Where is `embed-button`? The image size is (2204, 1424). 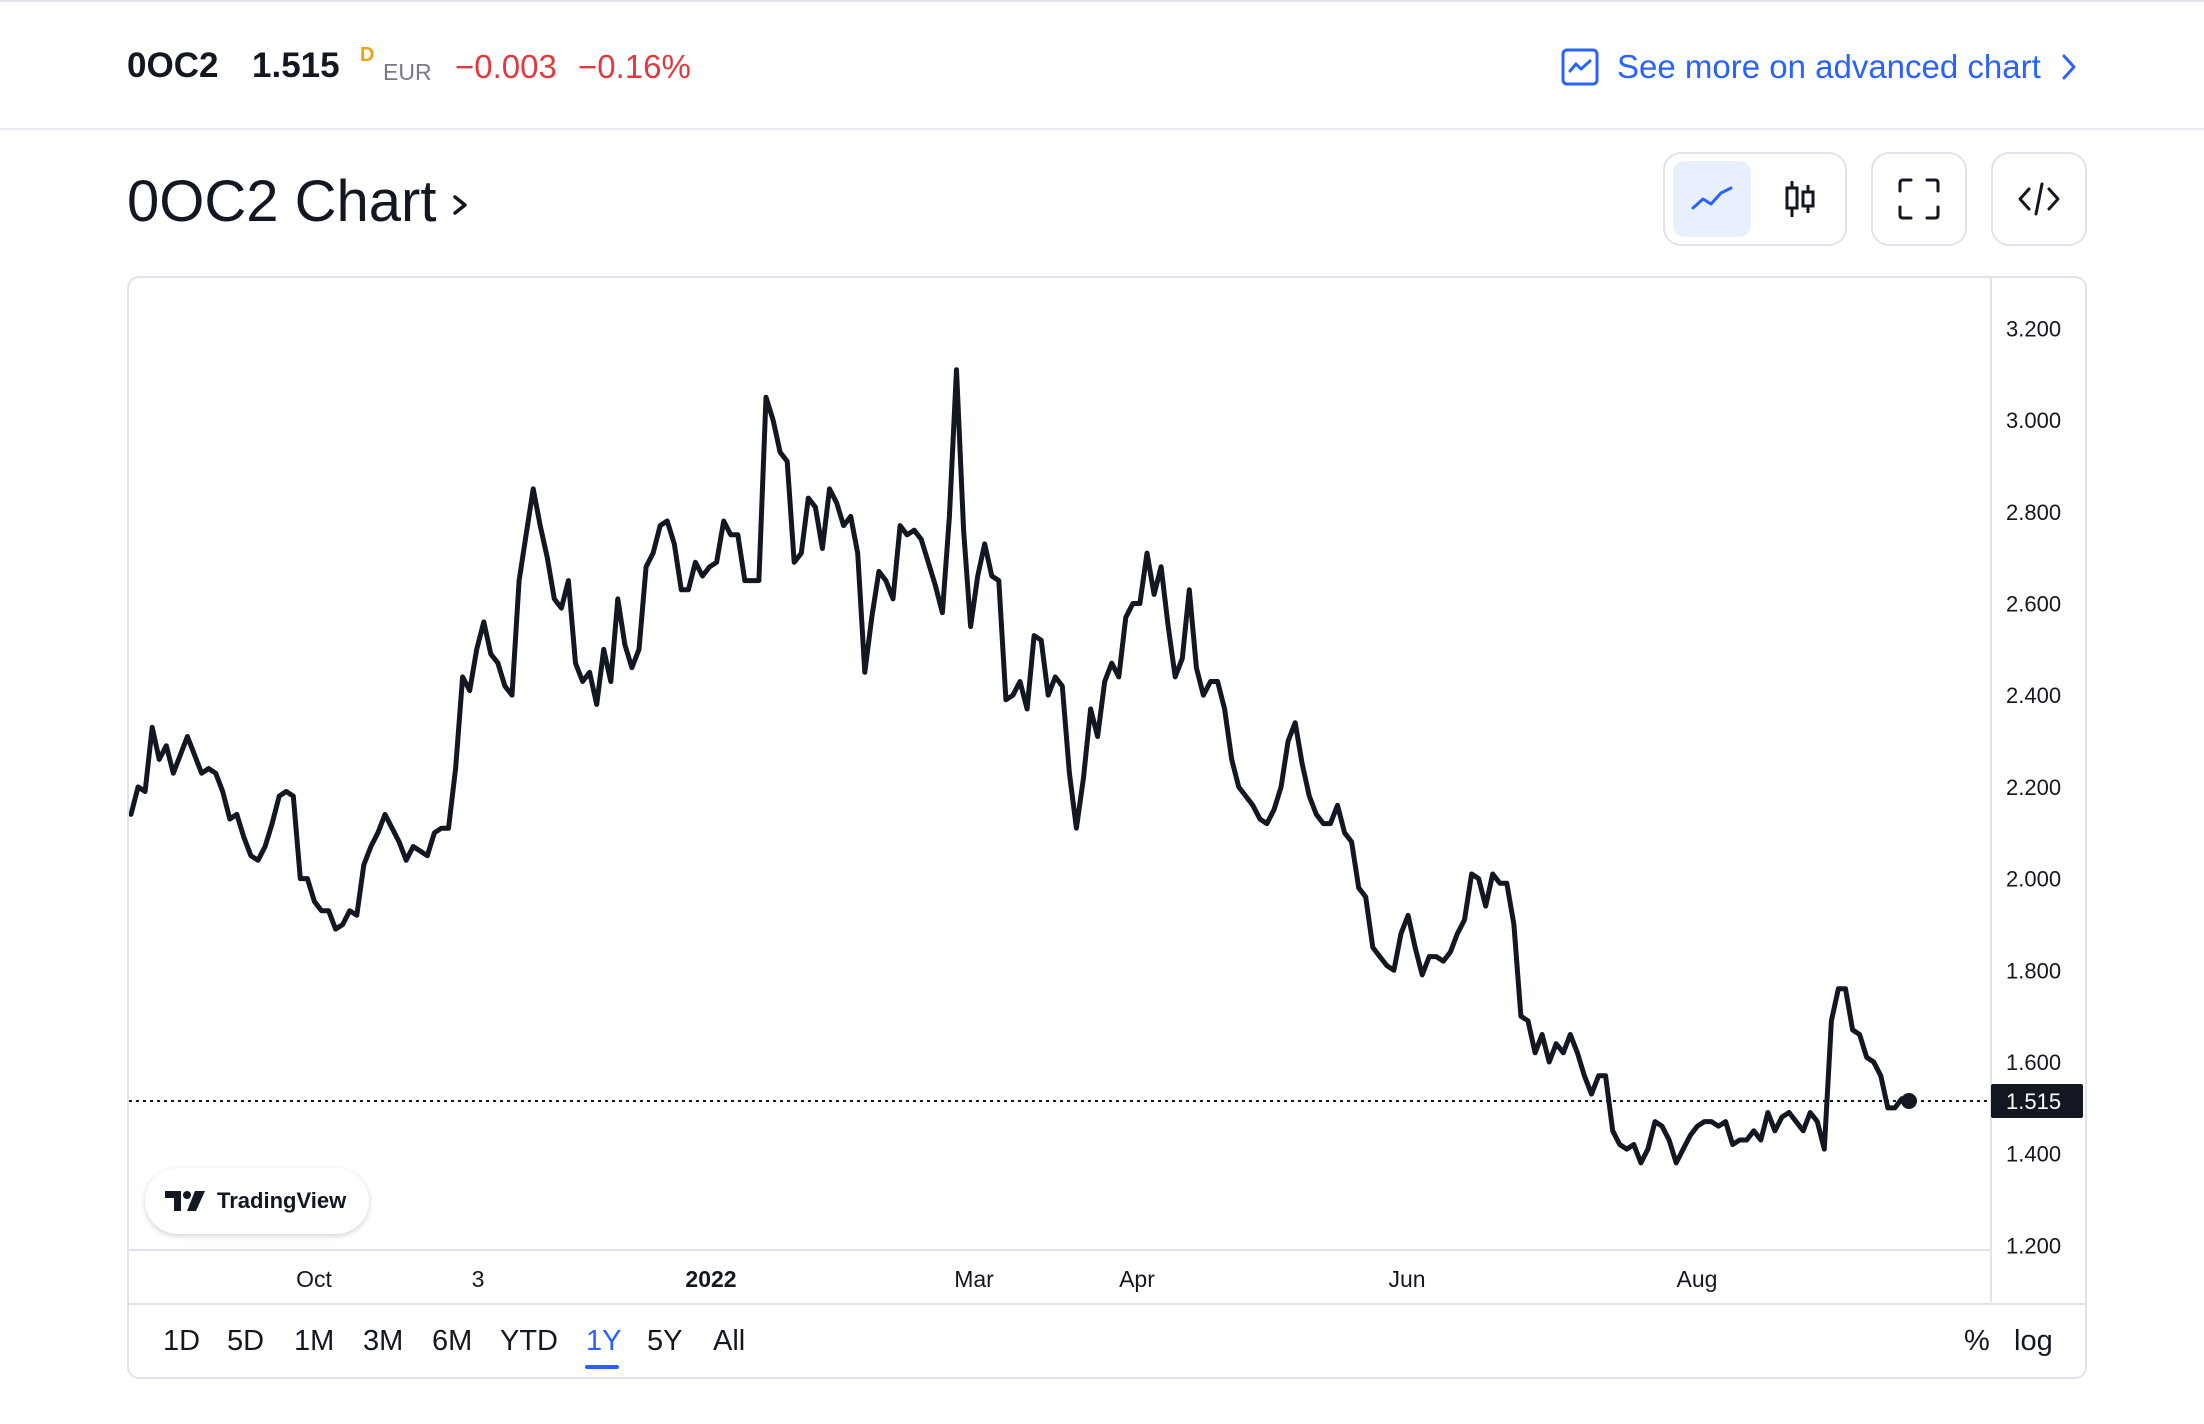 embed-button is located at coordinates (2039, 199).